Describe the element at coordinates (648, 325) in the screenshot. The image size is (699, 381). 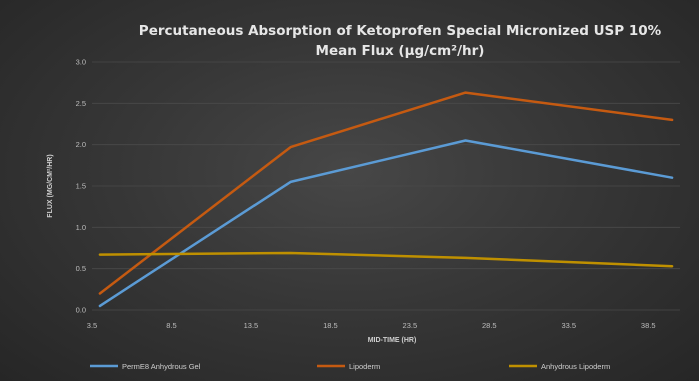
I see `x-tick-label: 38.5` at that location.